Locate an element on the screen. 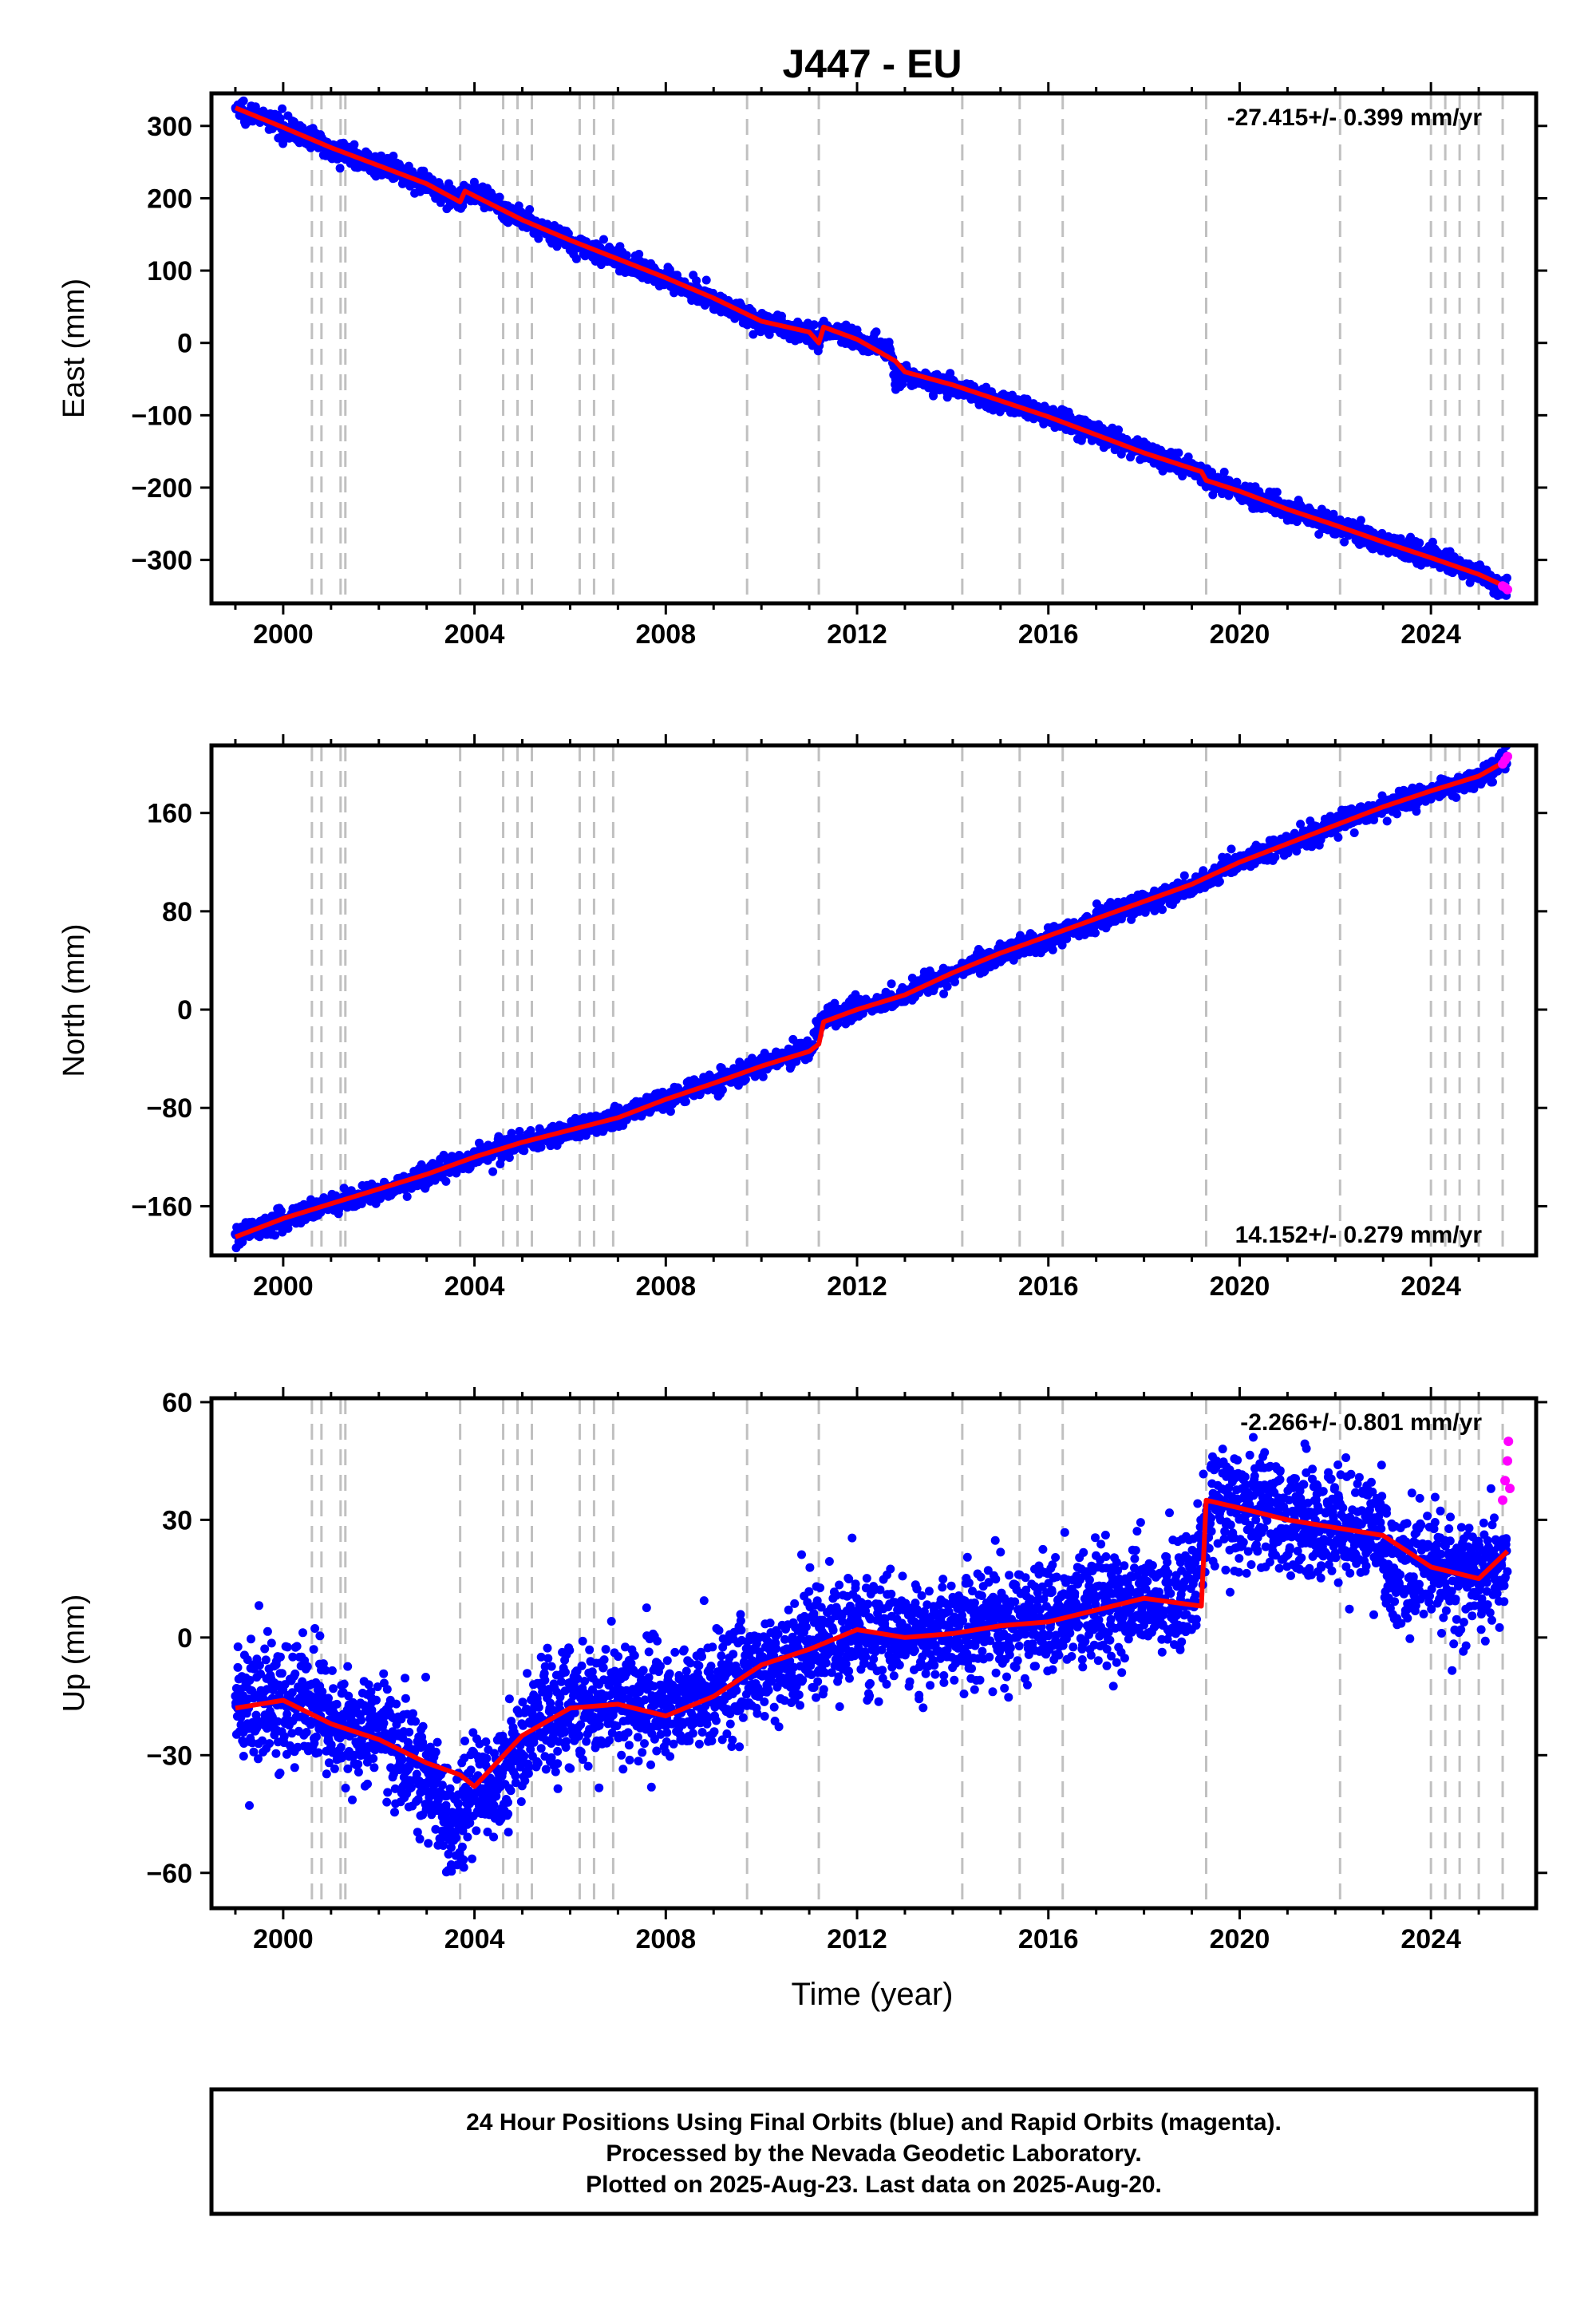 The height and width of the screenshot is (2316, 1596). x-tick-label-east: 2016 is located at coordinates (1048, 634).